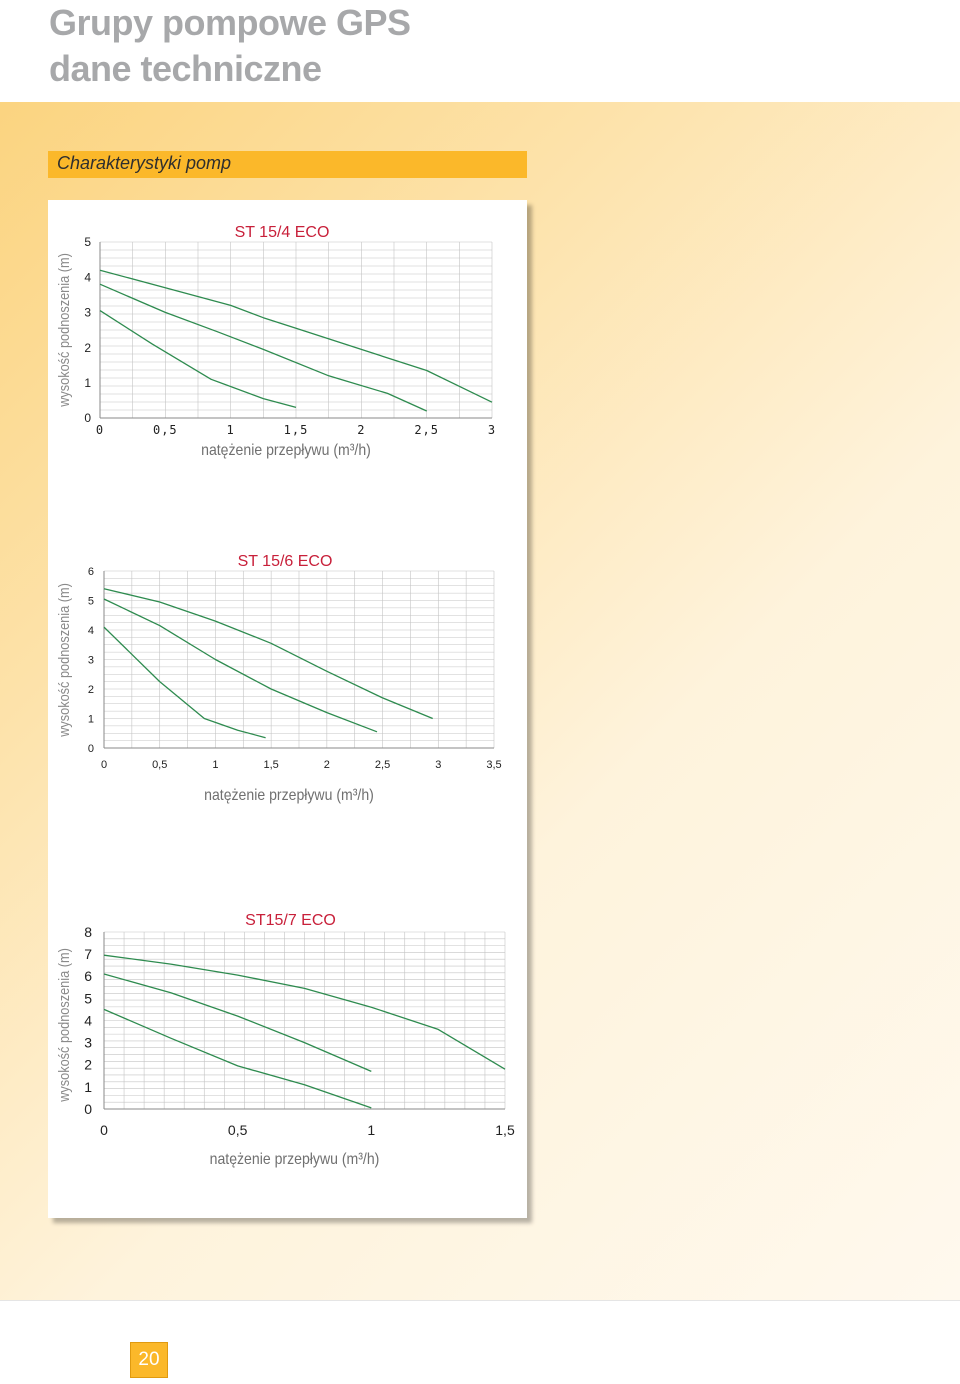 Image resolution: width=960 pixels, height=1384 pixels. What do you see at coordinates (287, 164) in the screenshot?
I see `section-header: Charakterystyki pomp` at bounding box center [287, 164].